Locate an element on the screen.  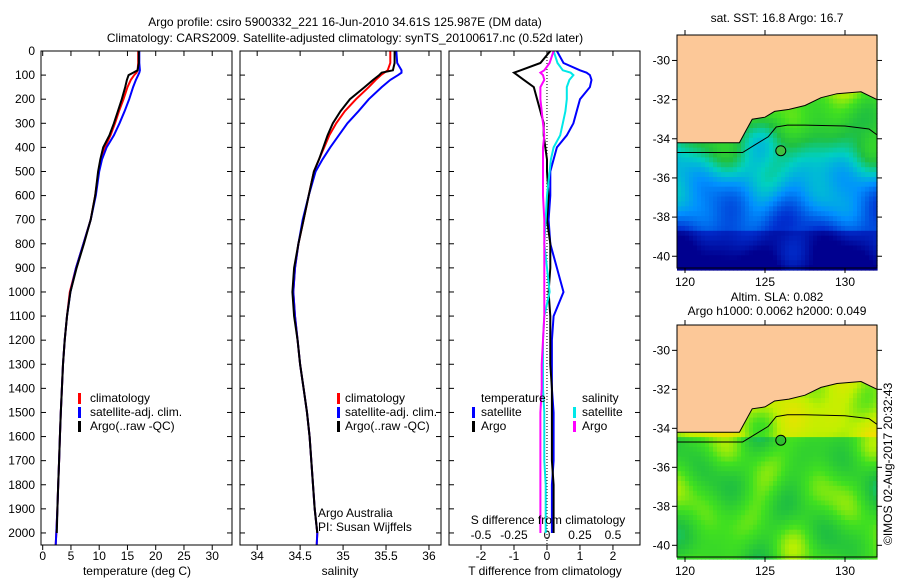
y-tick-label: -36 is located at coordinates (662, 178).